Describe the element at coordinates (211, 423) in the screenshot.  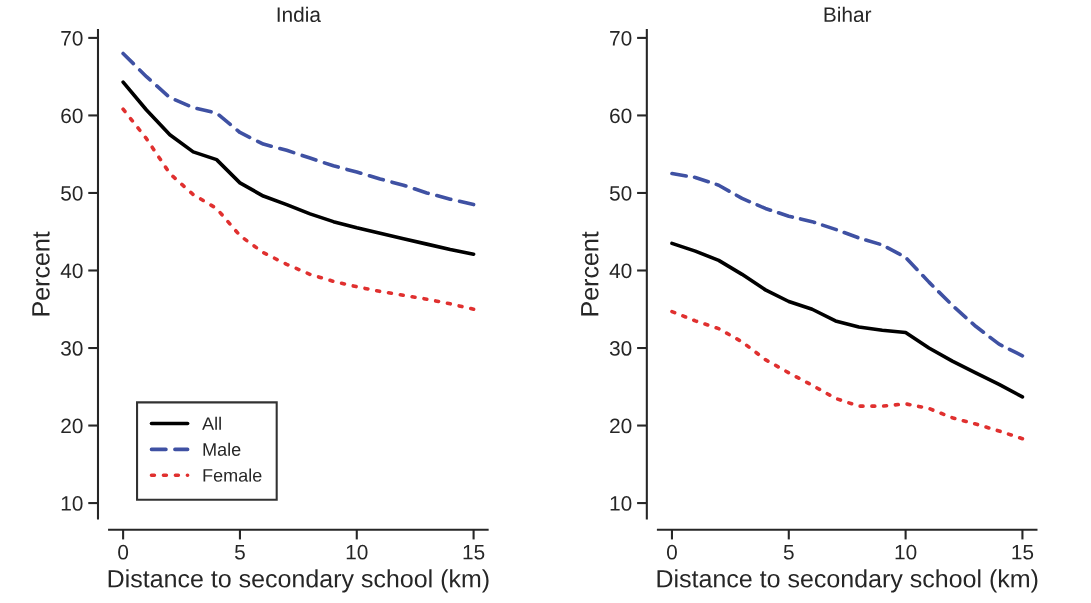
I see `legend-label: All` at that location.